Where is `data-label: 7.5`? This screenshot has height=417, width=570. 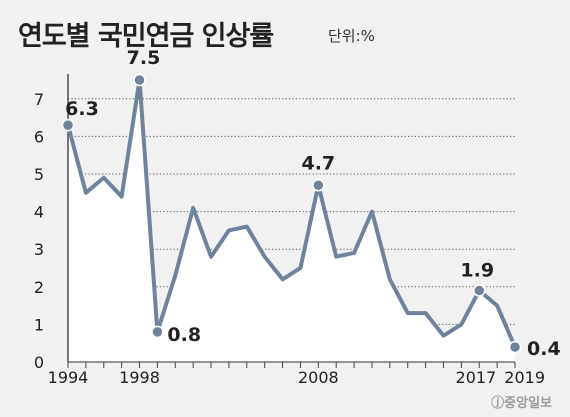
data-label: 7.5 is located at coordinates (144, 58).